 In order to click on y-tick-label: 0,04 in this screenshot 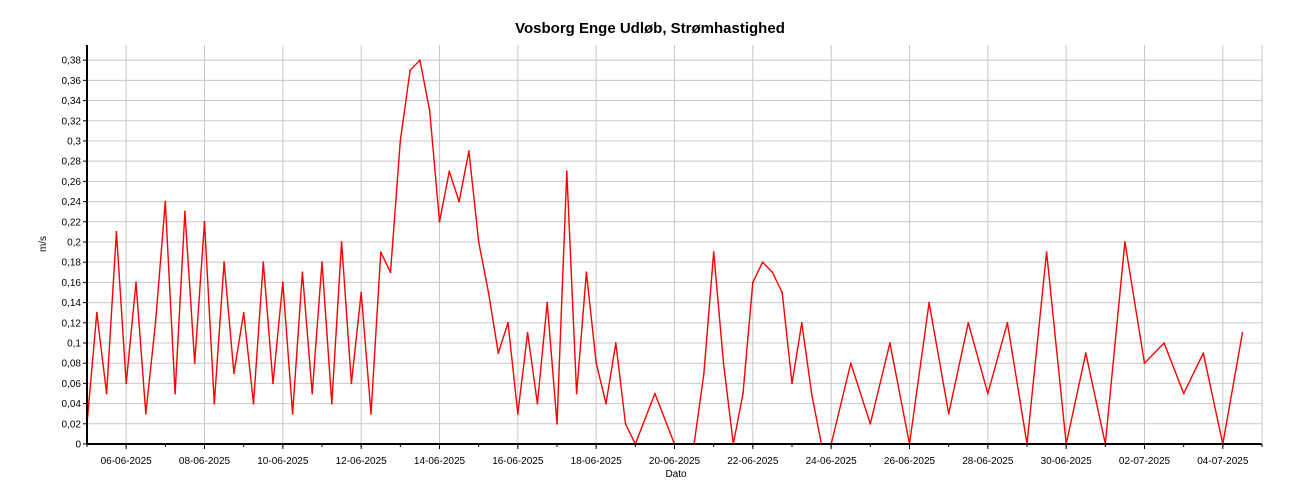, I will do `click(72, 404)`.